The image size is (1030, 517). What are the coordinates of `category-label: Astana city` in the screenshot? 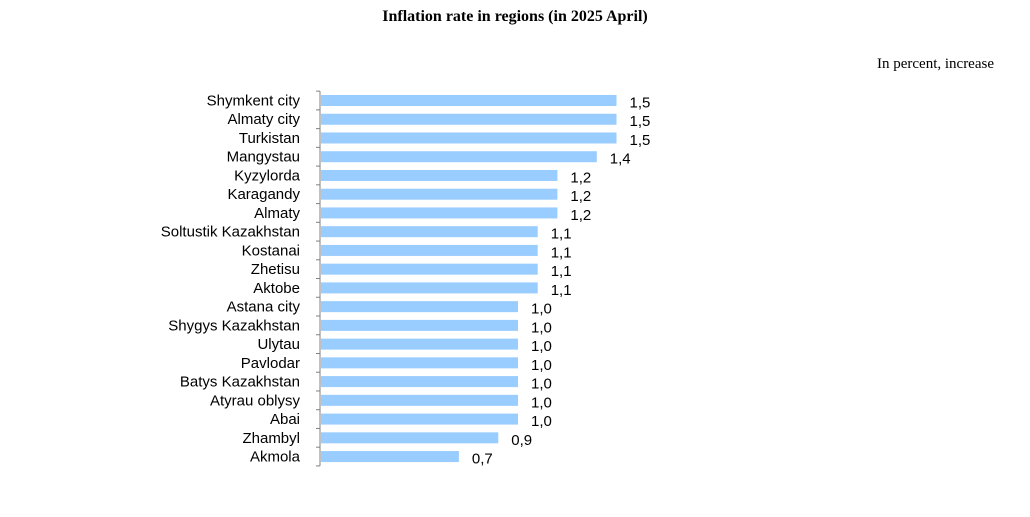 It's located at (264, 307).